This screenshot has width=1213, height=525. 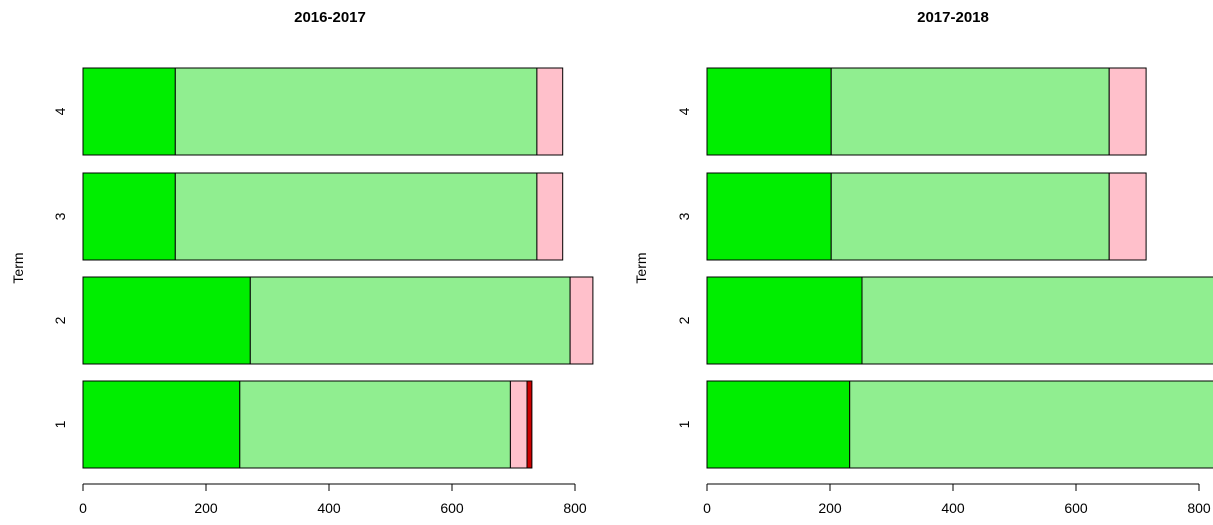 I want to click on bar-term2-segment3, so click(x=581, y=320).